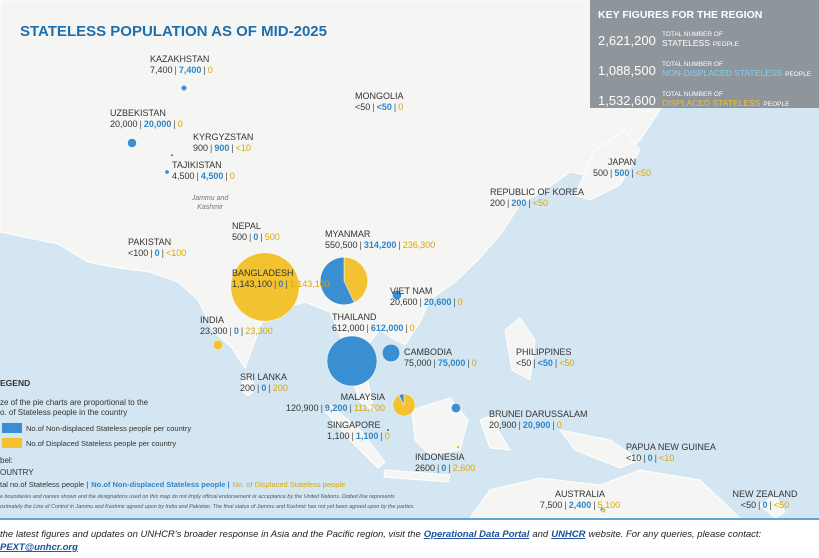  I want to click on country-name: REPUBLIC OF KOREA, so click(537, 192).